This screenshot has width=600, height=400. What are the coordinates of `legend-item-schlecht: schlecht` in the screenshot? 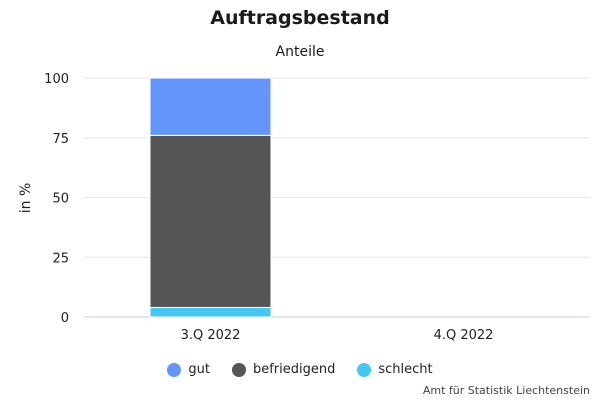 It's located at (395, 369).